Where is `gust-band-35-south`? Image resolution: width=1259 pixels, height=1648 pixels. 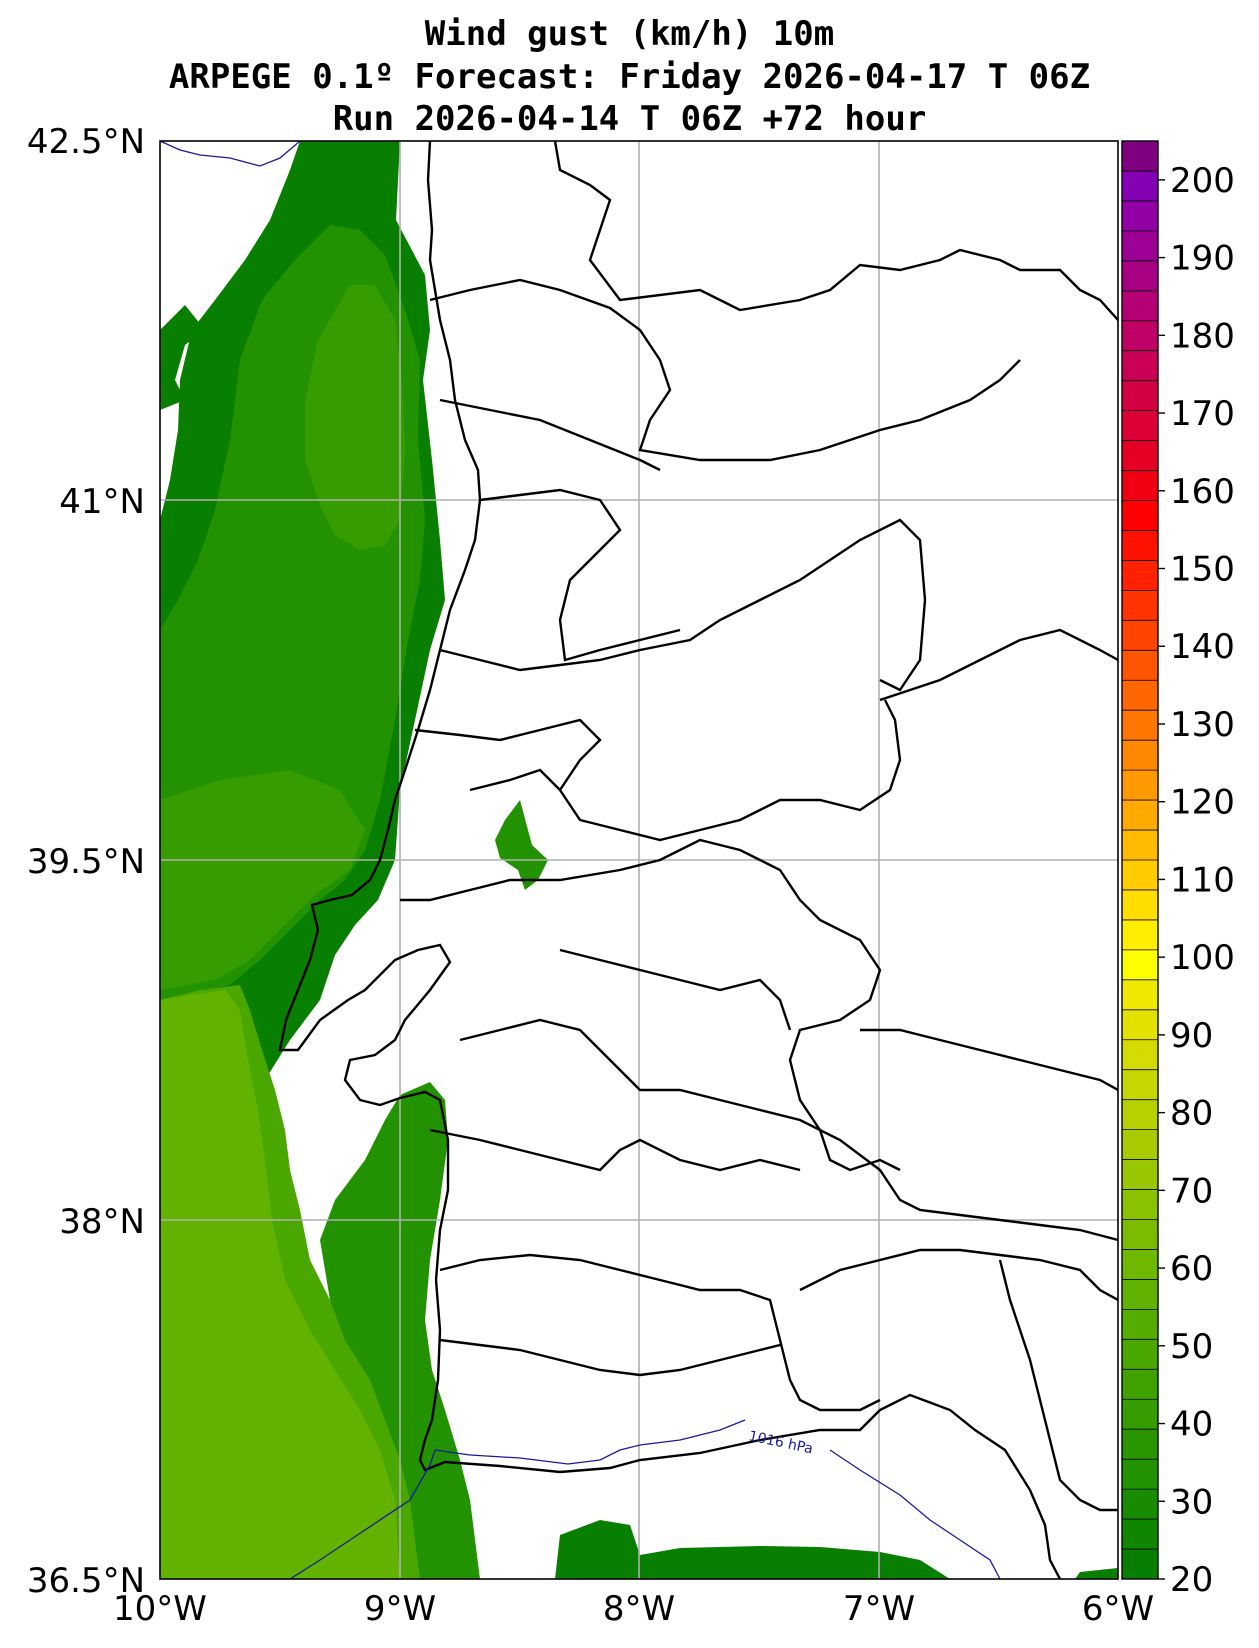 gust-band-35-south is located at coordinates (262, 880).